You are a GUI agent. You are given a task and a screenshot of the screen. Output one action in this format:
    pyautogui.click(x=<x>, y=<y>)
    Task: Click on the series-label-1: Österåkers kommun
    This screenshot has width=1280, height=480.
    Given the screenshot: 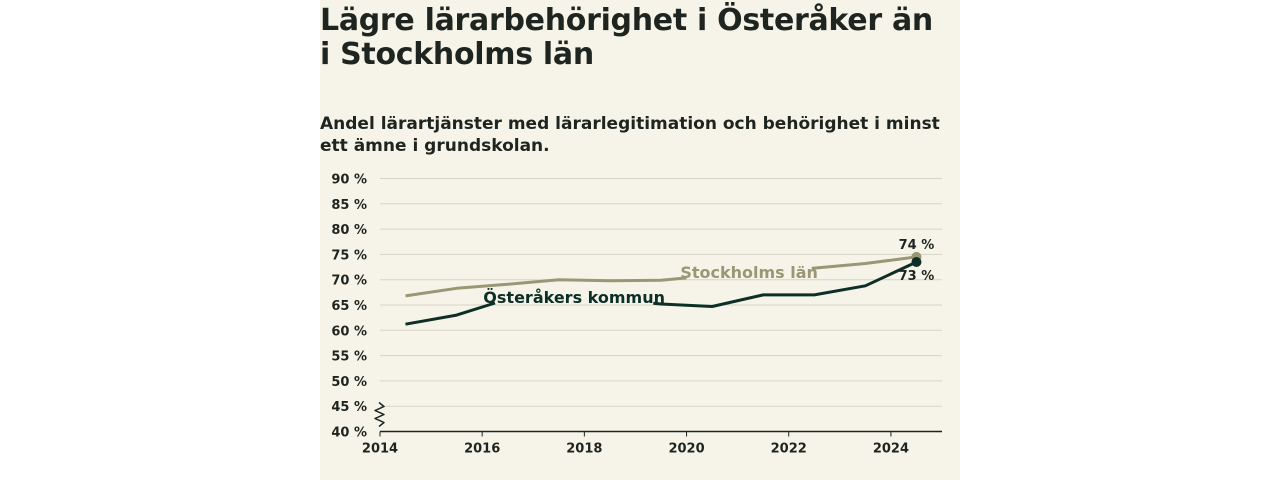 What is the action you would take?
    pyautogui.click(x=574, y=297)
    